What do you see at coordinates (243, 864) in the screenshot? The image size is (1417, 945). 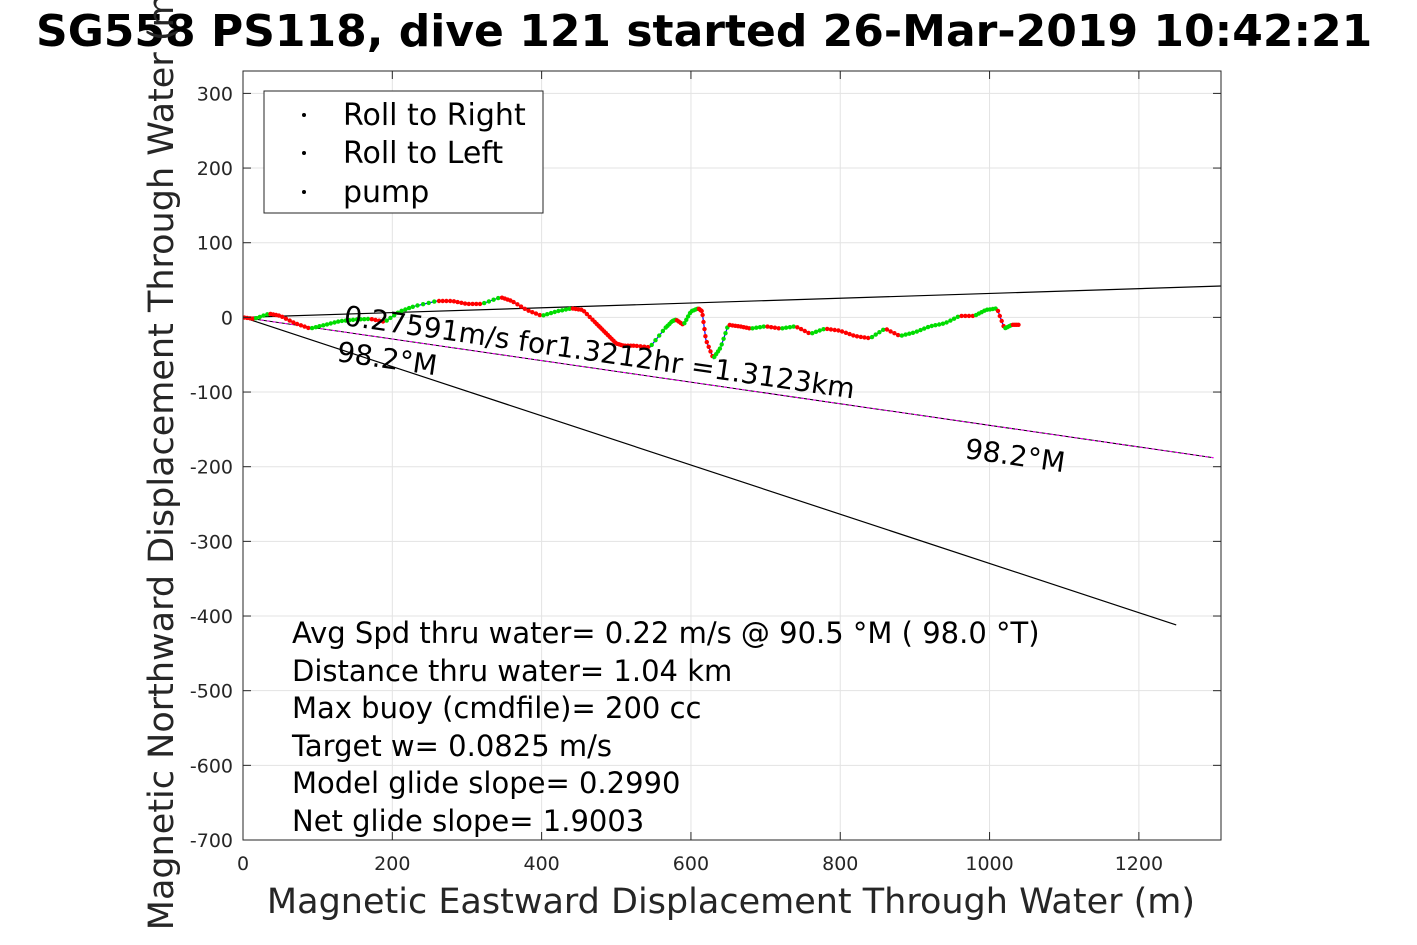 I see `x-tick-label: 0` at bounding box center [243, 864].